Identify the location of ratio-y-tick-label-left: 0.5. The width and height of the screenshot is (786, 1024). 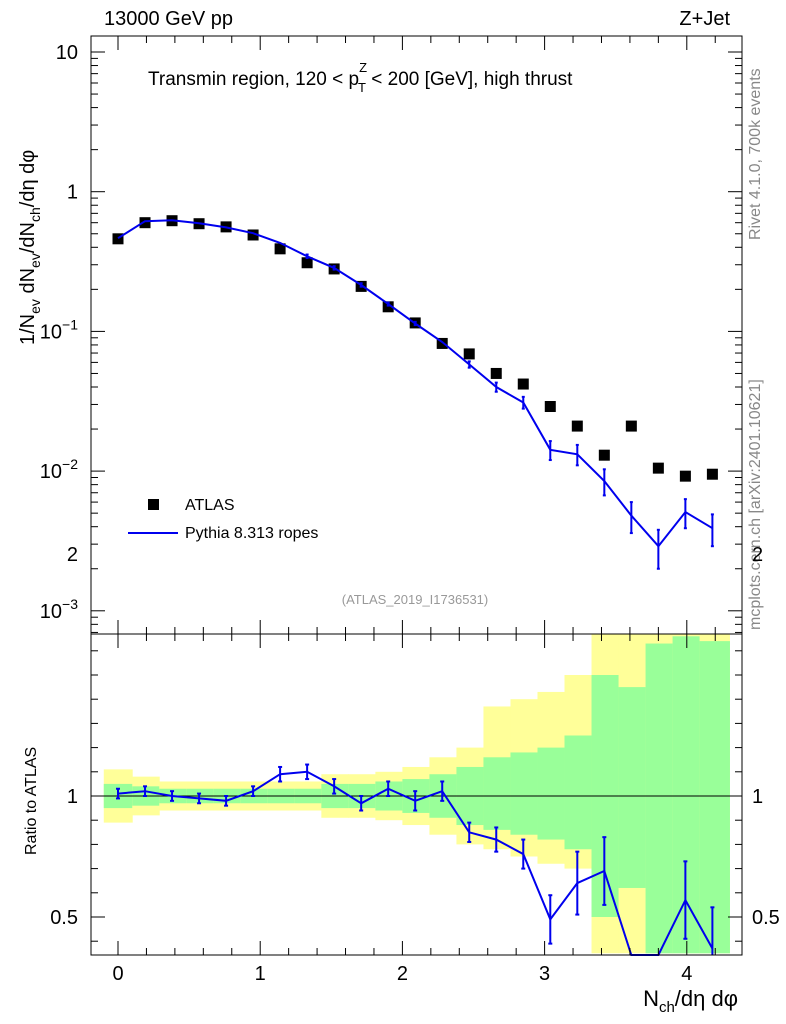
(64, 918).